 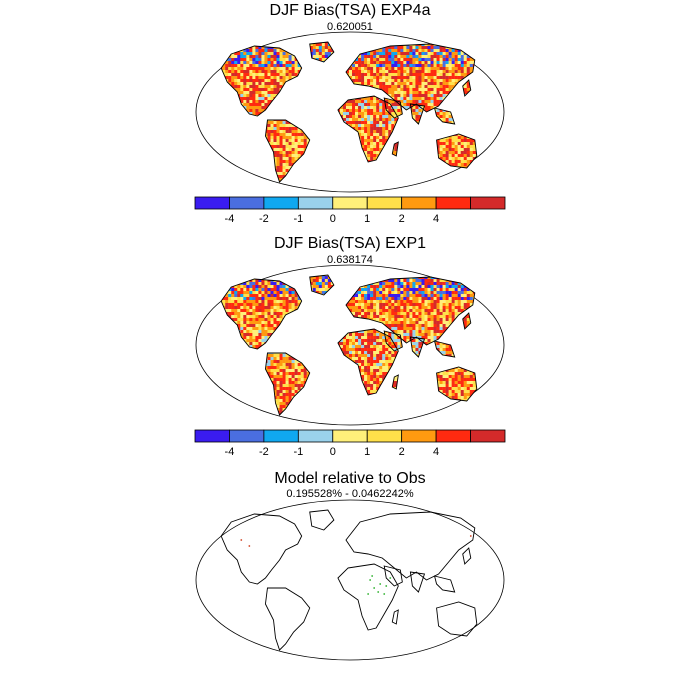 I want to click on colorbar-1: -4 -2 -1 0 1 2 4, so click(x=350, y=210).